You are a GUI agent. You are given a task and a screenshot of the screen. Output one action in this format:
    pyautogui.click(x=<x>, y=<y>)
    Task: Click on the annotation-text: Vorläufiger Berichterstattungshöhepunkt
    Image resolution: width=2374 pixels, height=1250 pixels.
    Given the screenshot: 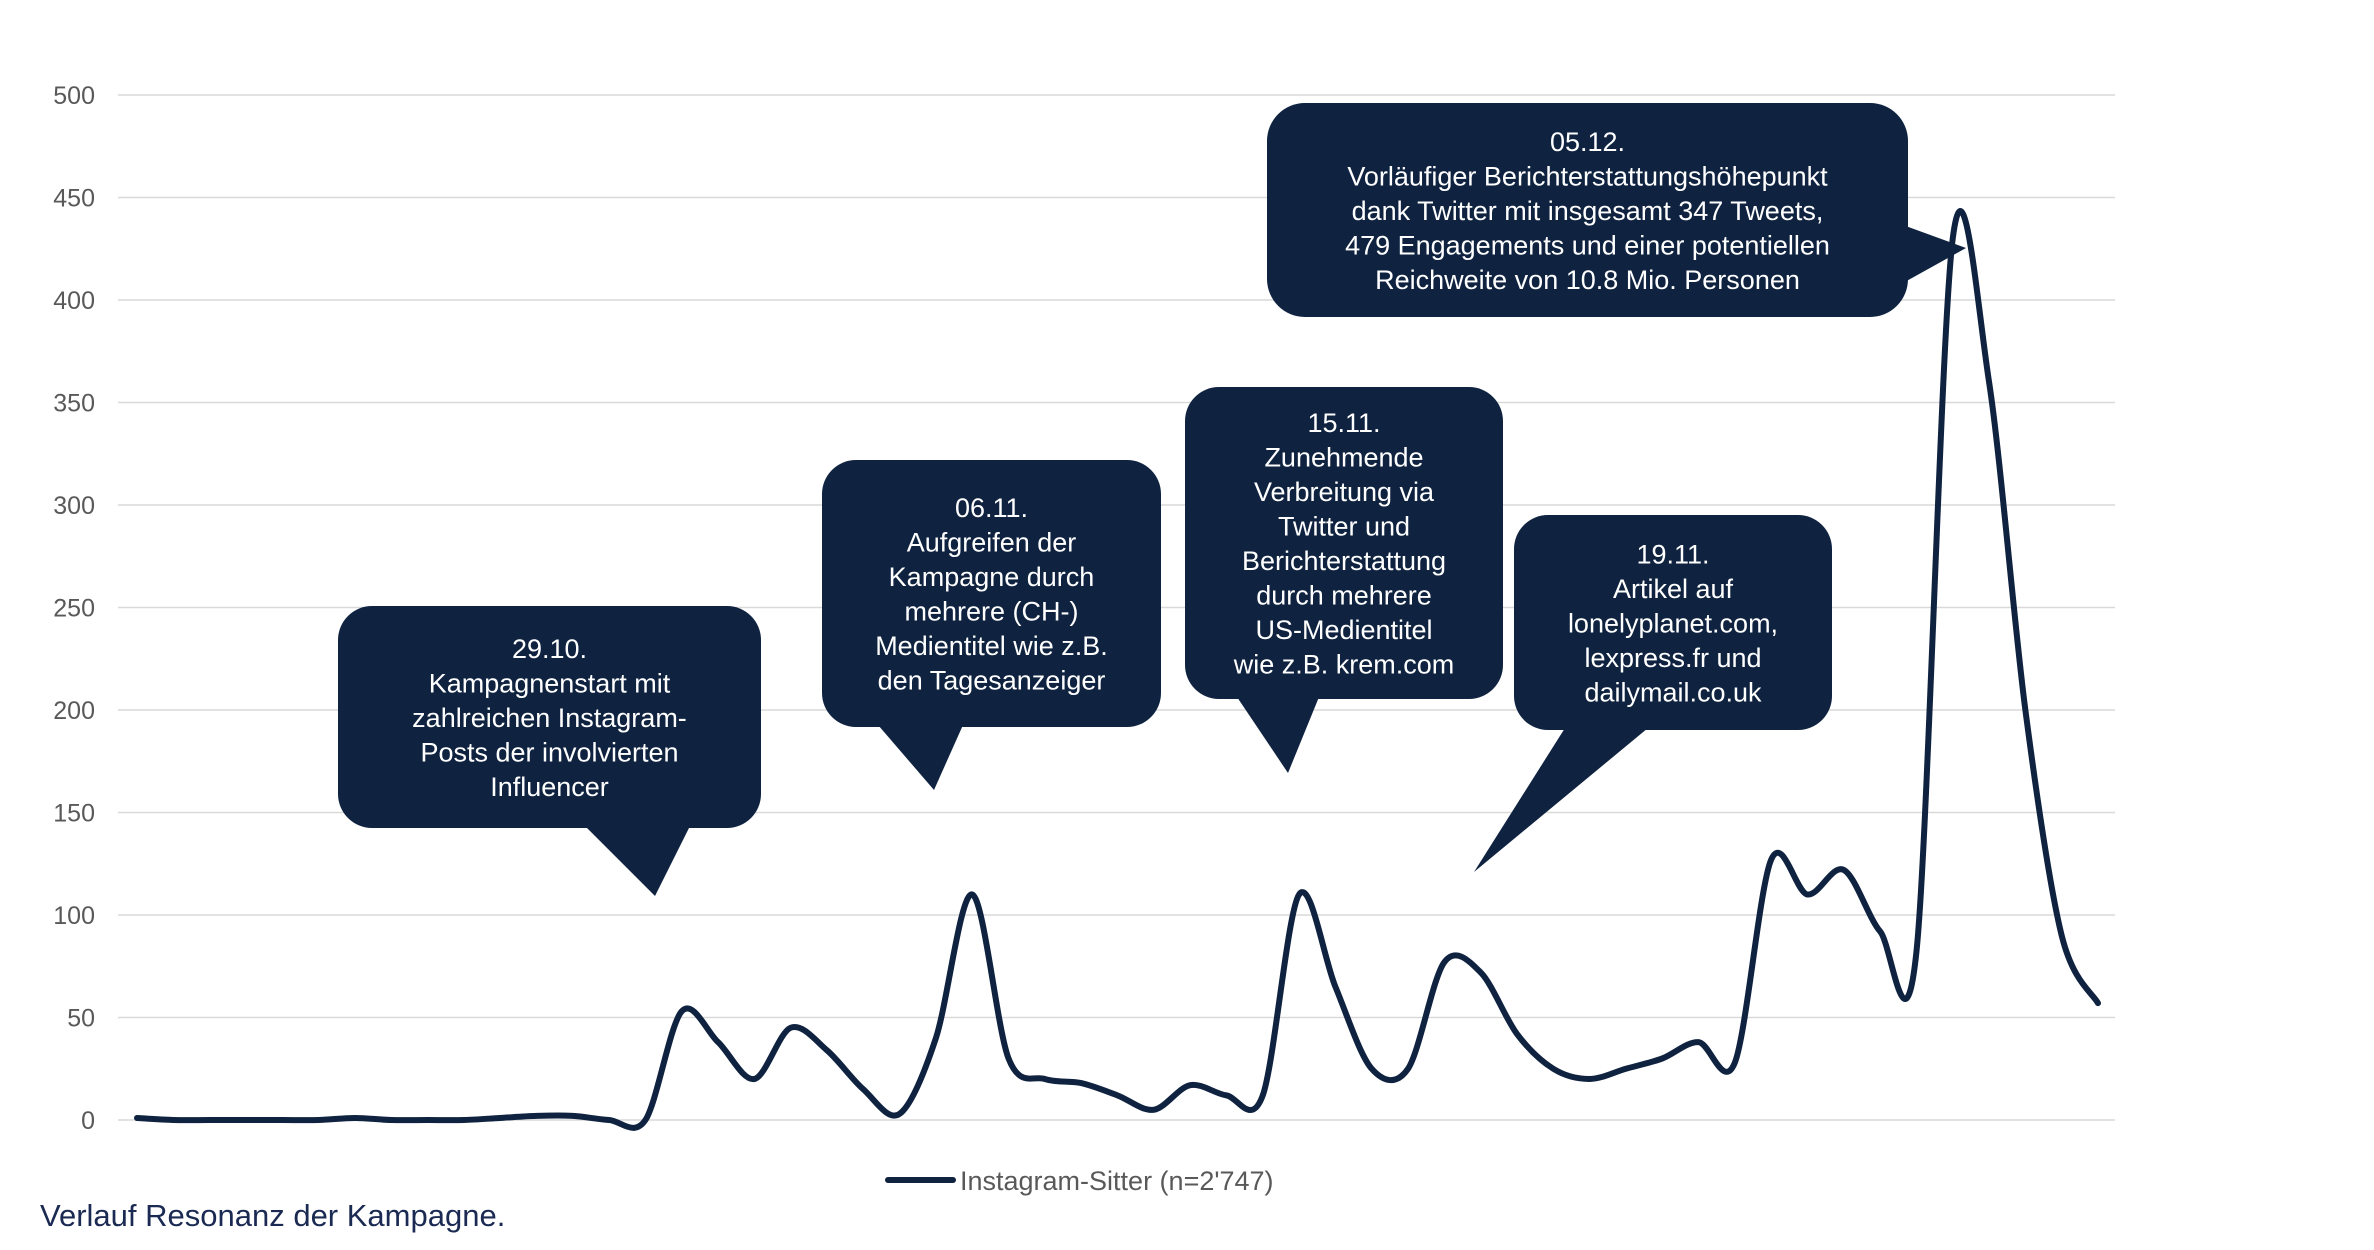 What is the action you would take?
    pyautogui.click(x=1587, y=176)
    